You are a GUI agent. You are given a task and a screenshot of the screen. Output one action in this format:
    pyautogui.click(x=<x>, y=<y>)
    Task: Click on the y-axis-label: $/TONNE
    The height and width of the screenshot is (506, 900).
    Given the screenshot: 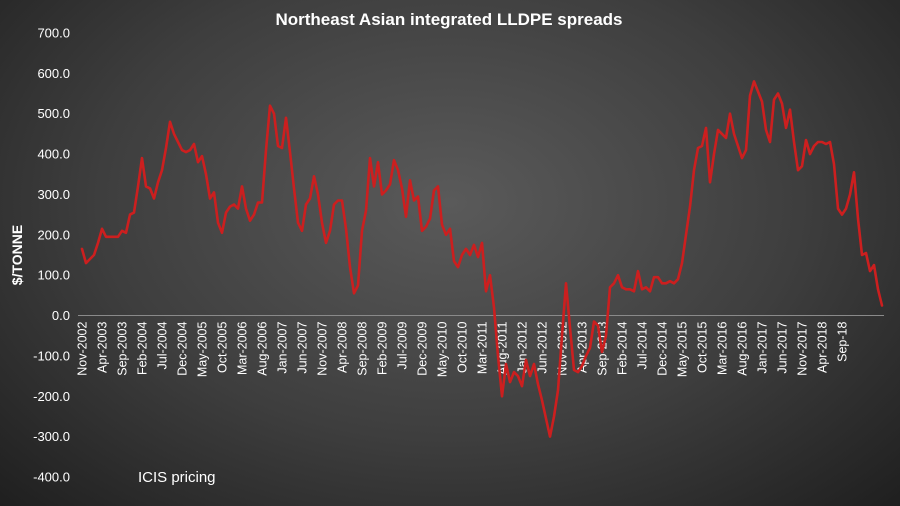 What is the action you would take?
    pyautogui.click(x=17, y=255)
    